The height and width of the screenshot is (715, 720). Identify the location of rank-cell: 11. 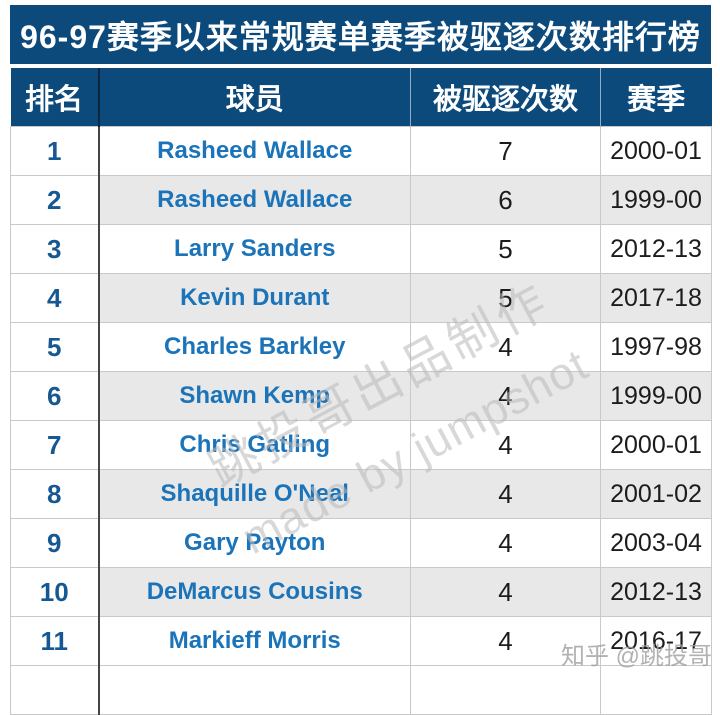
(55, 641).